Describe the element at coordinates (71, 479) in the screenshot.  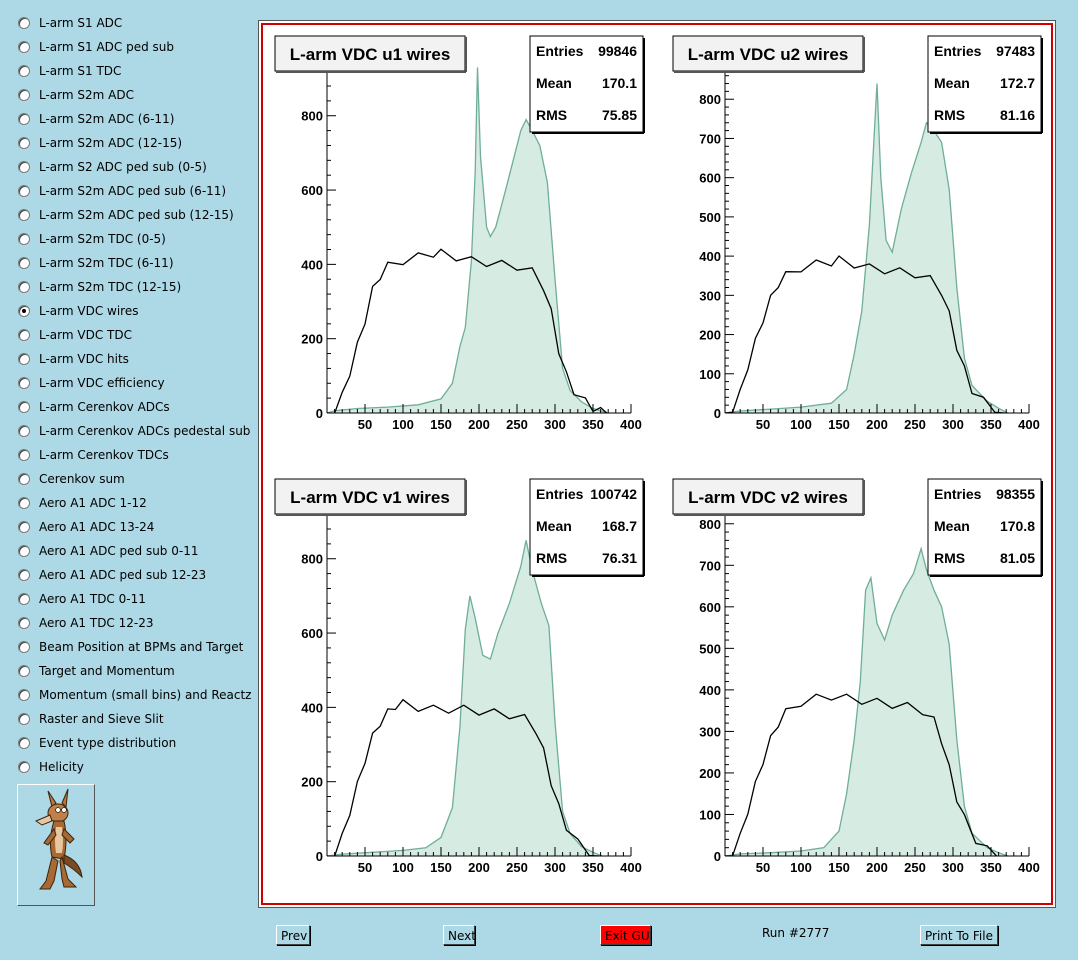
I see `radio-option: Cerenkov sum` at that location.